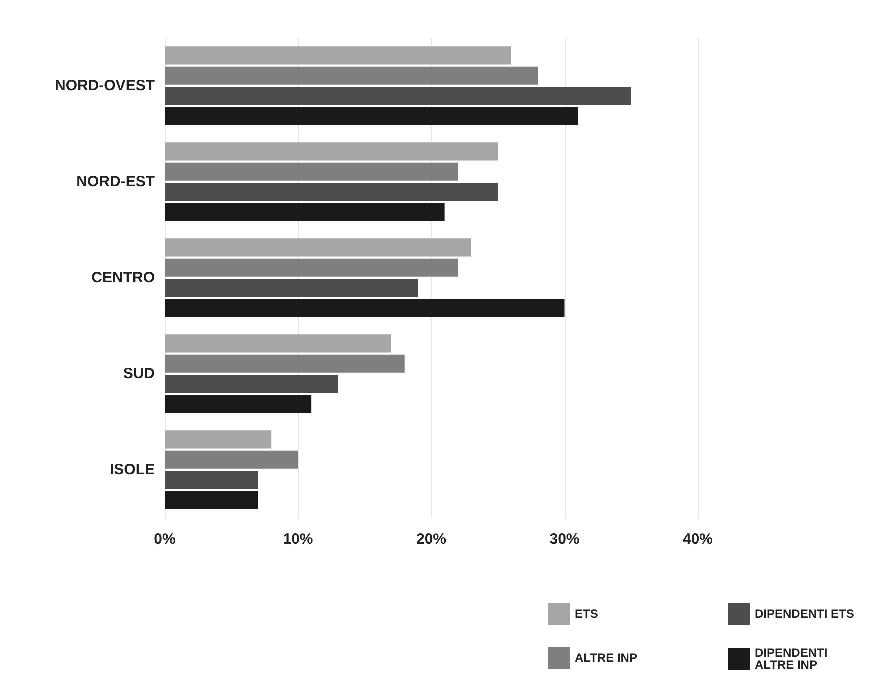 The height and width of the screenshot is (698, 890). I want to click on legend-label: ALTRE INP, so click(606, 658).